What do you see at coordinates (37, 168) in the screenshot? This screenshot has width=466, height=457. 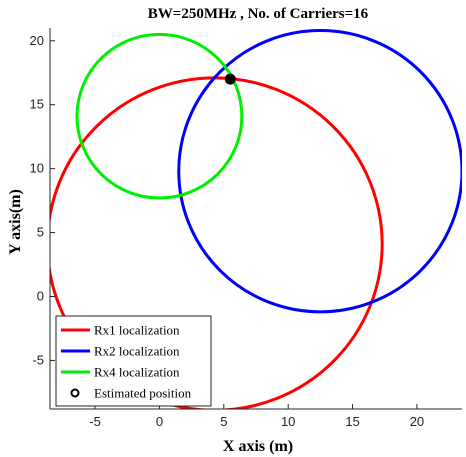 I see `y-tick-label: 10` at bounding box center [37, 168].